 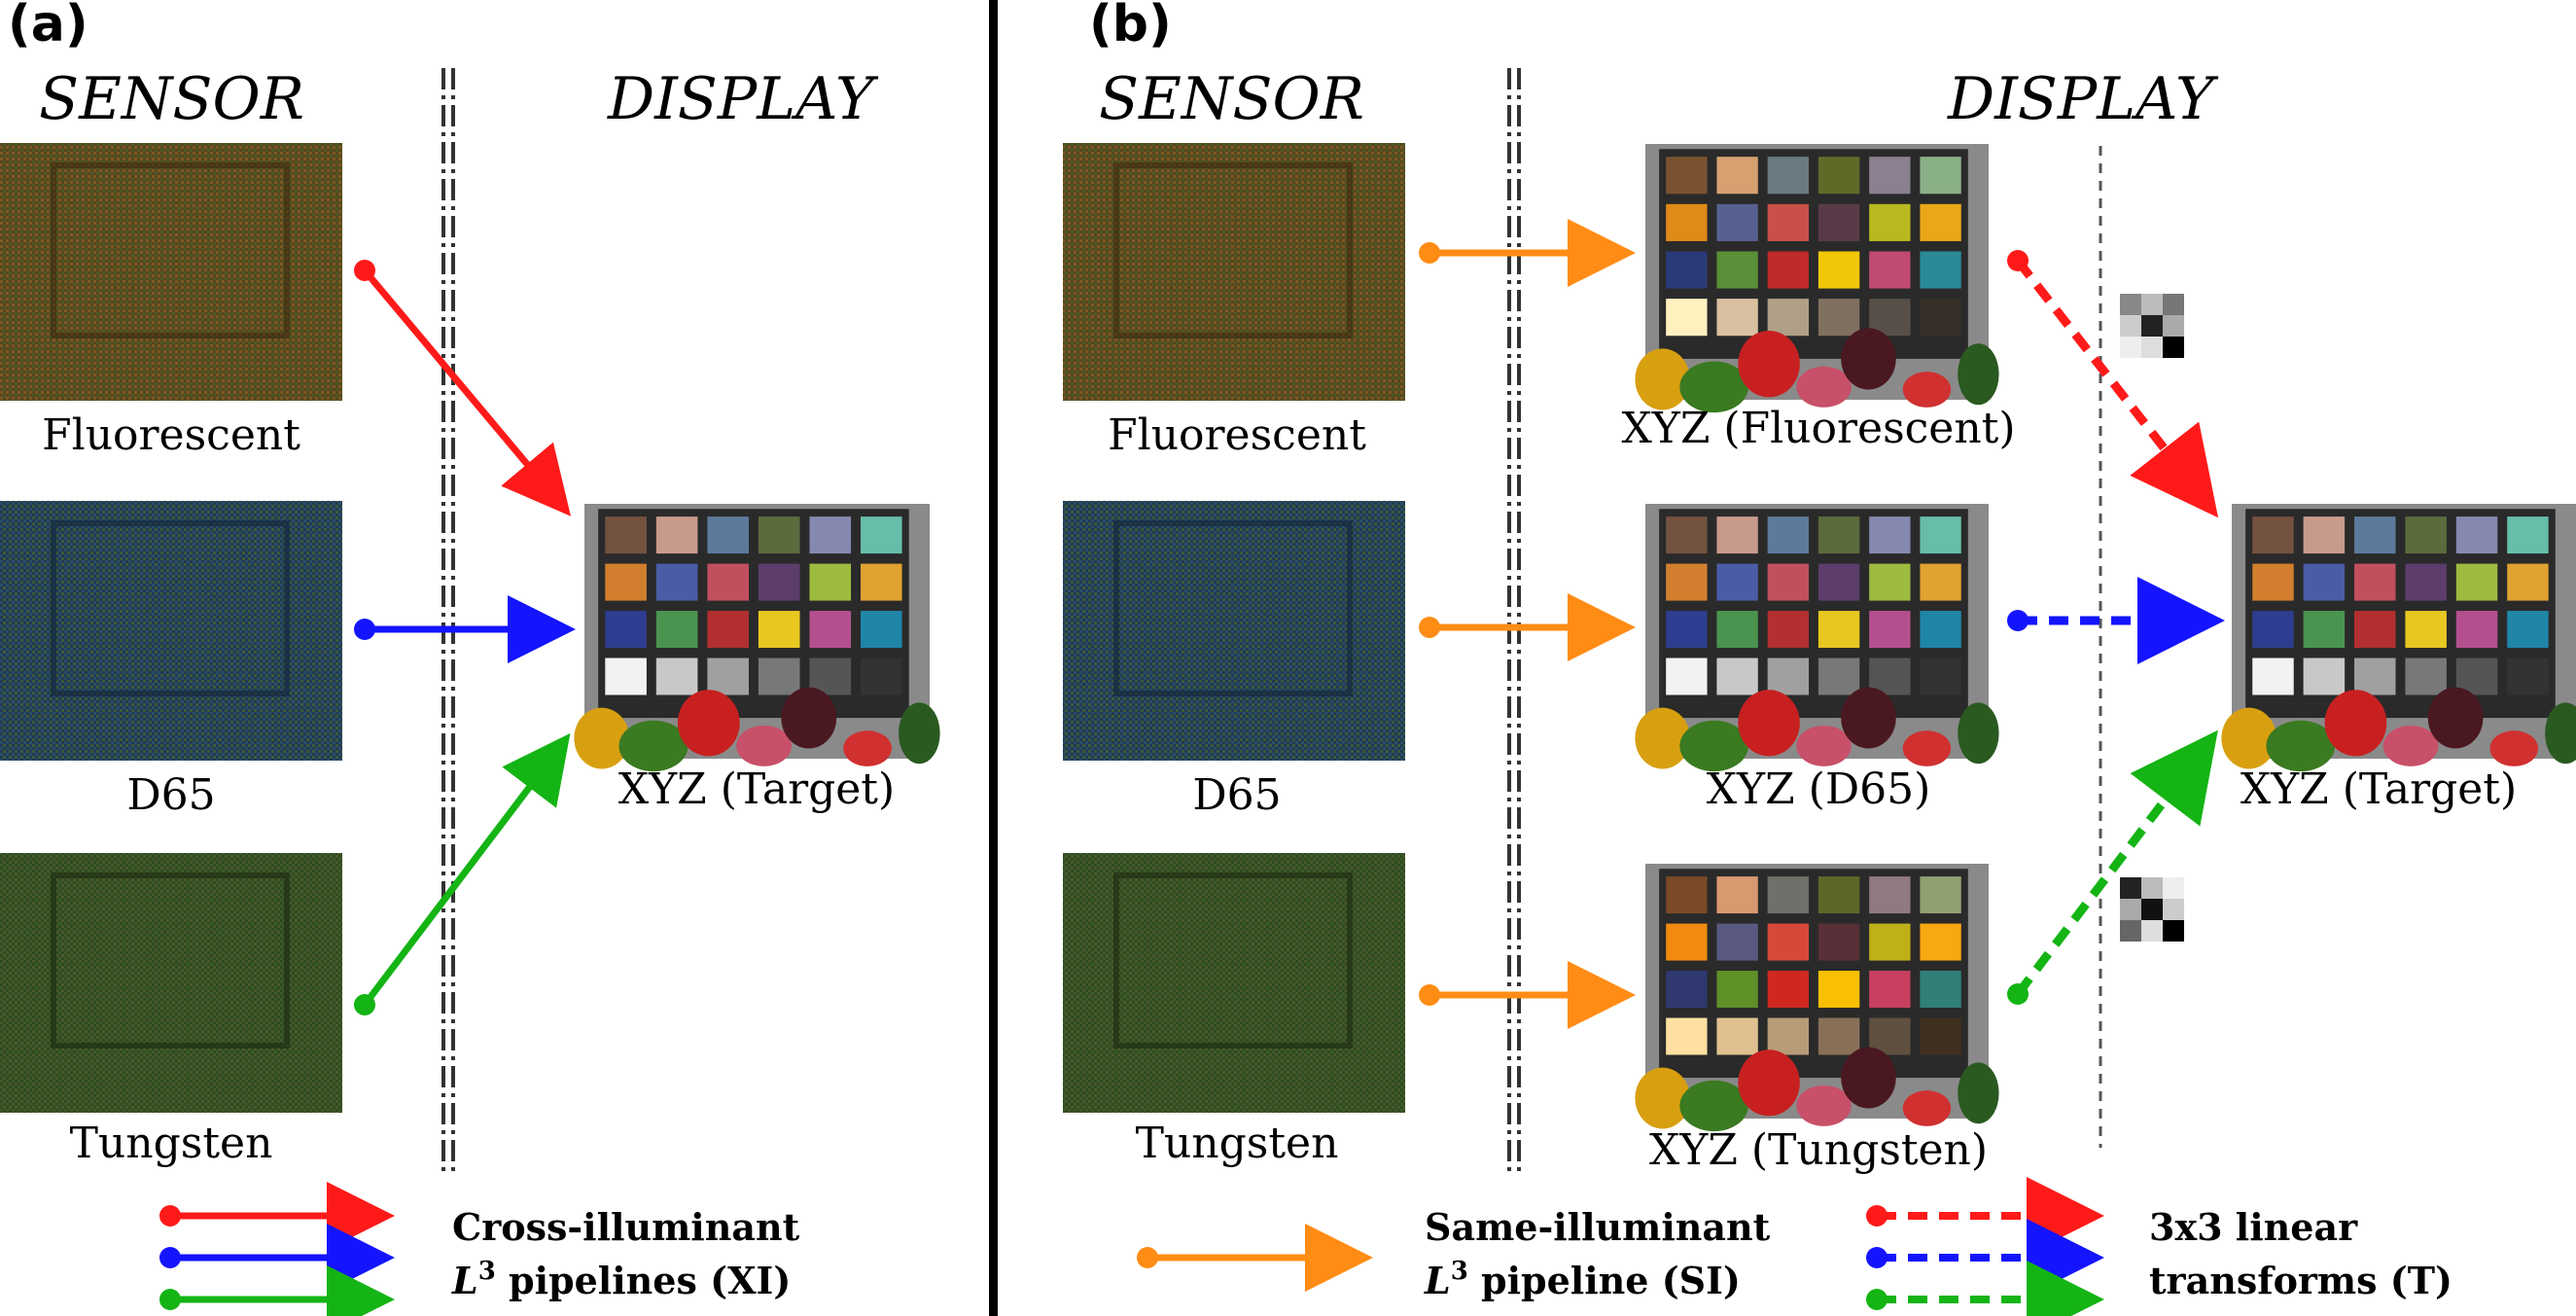 What do you see at coordinates (1234, 1011) in the screenshot?
I see `sensor-image-tungsten-b: Tungsten` at bounding box center [1234, 1011].